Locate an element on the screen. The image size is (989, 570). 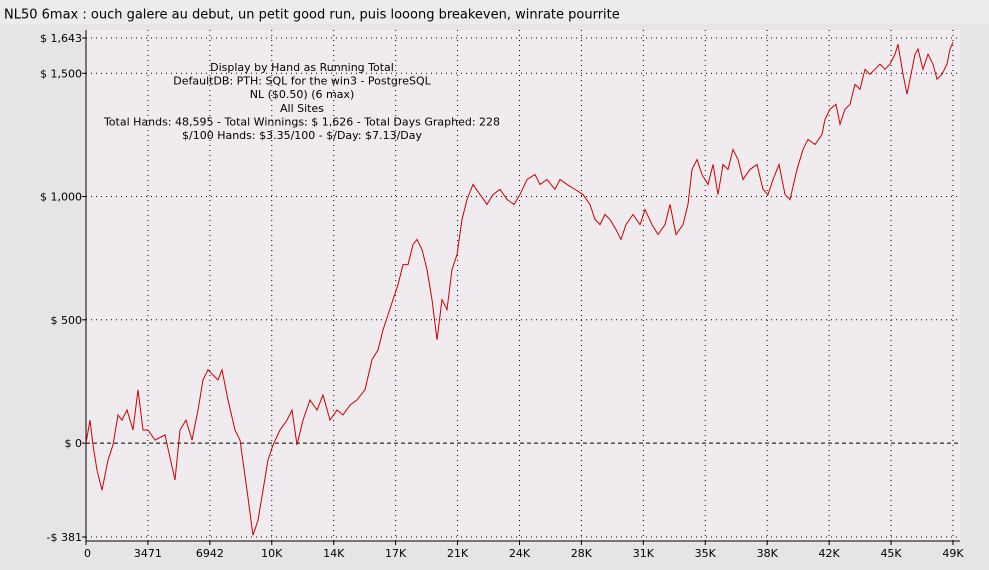
y-tick-label: -$ 381 is located at coordinates (64, 537).